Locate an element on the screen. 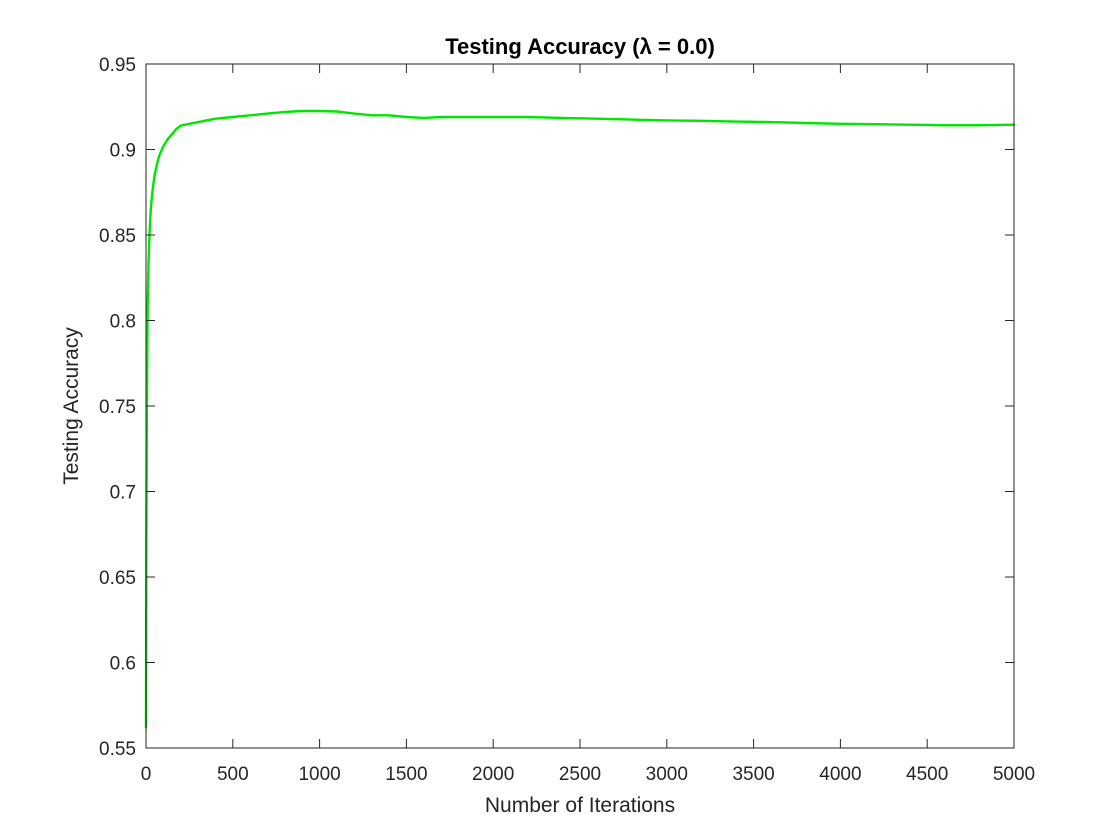 The height and width of the screenshot is (840, 1120). x-tick-label: 0 is located at coordinates (146, 774).